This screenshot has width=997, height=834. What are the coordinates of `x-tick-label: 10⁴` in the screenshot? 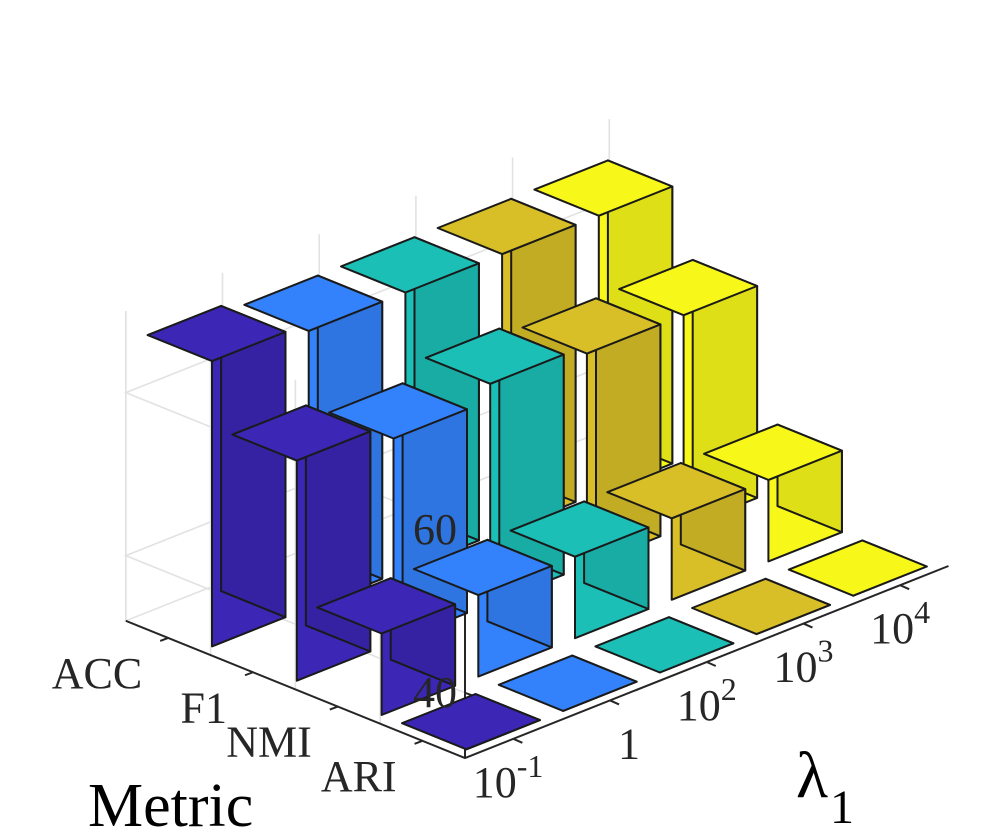 It's located at (900, 623).